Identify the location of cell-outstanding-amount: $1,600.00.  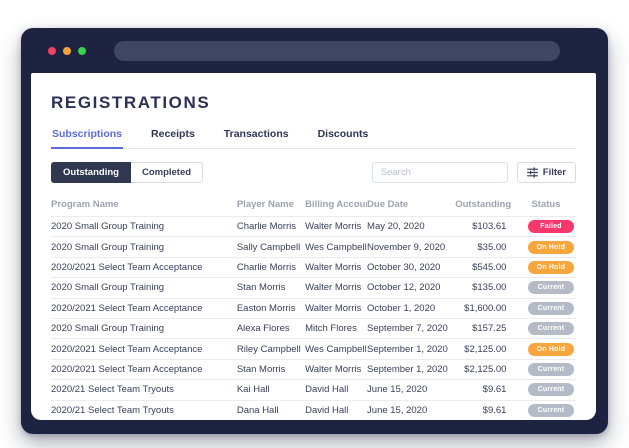
(485, 308).